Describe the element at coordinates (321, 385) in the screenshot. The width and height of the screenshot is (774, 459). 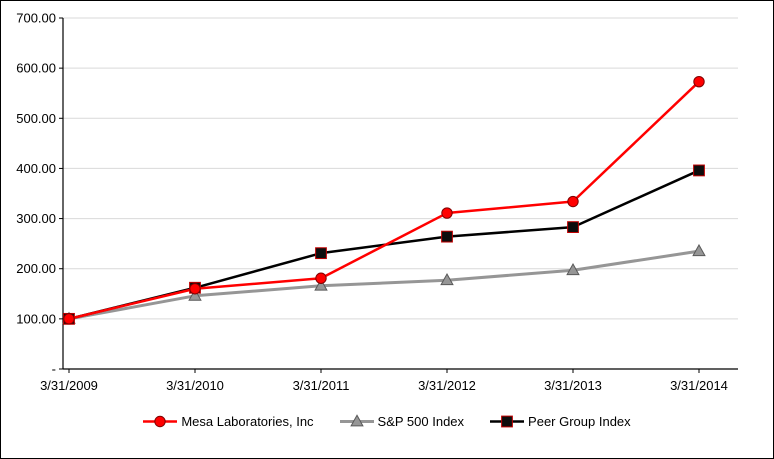
I see `x-tick-label: 3/31/2011` at that location.